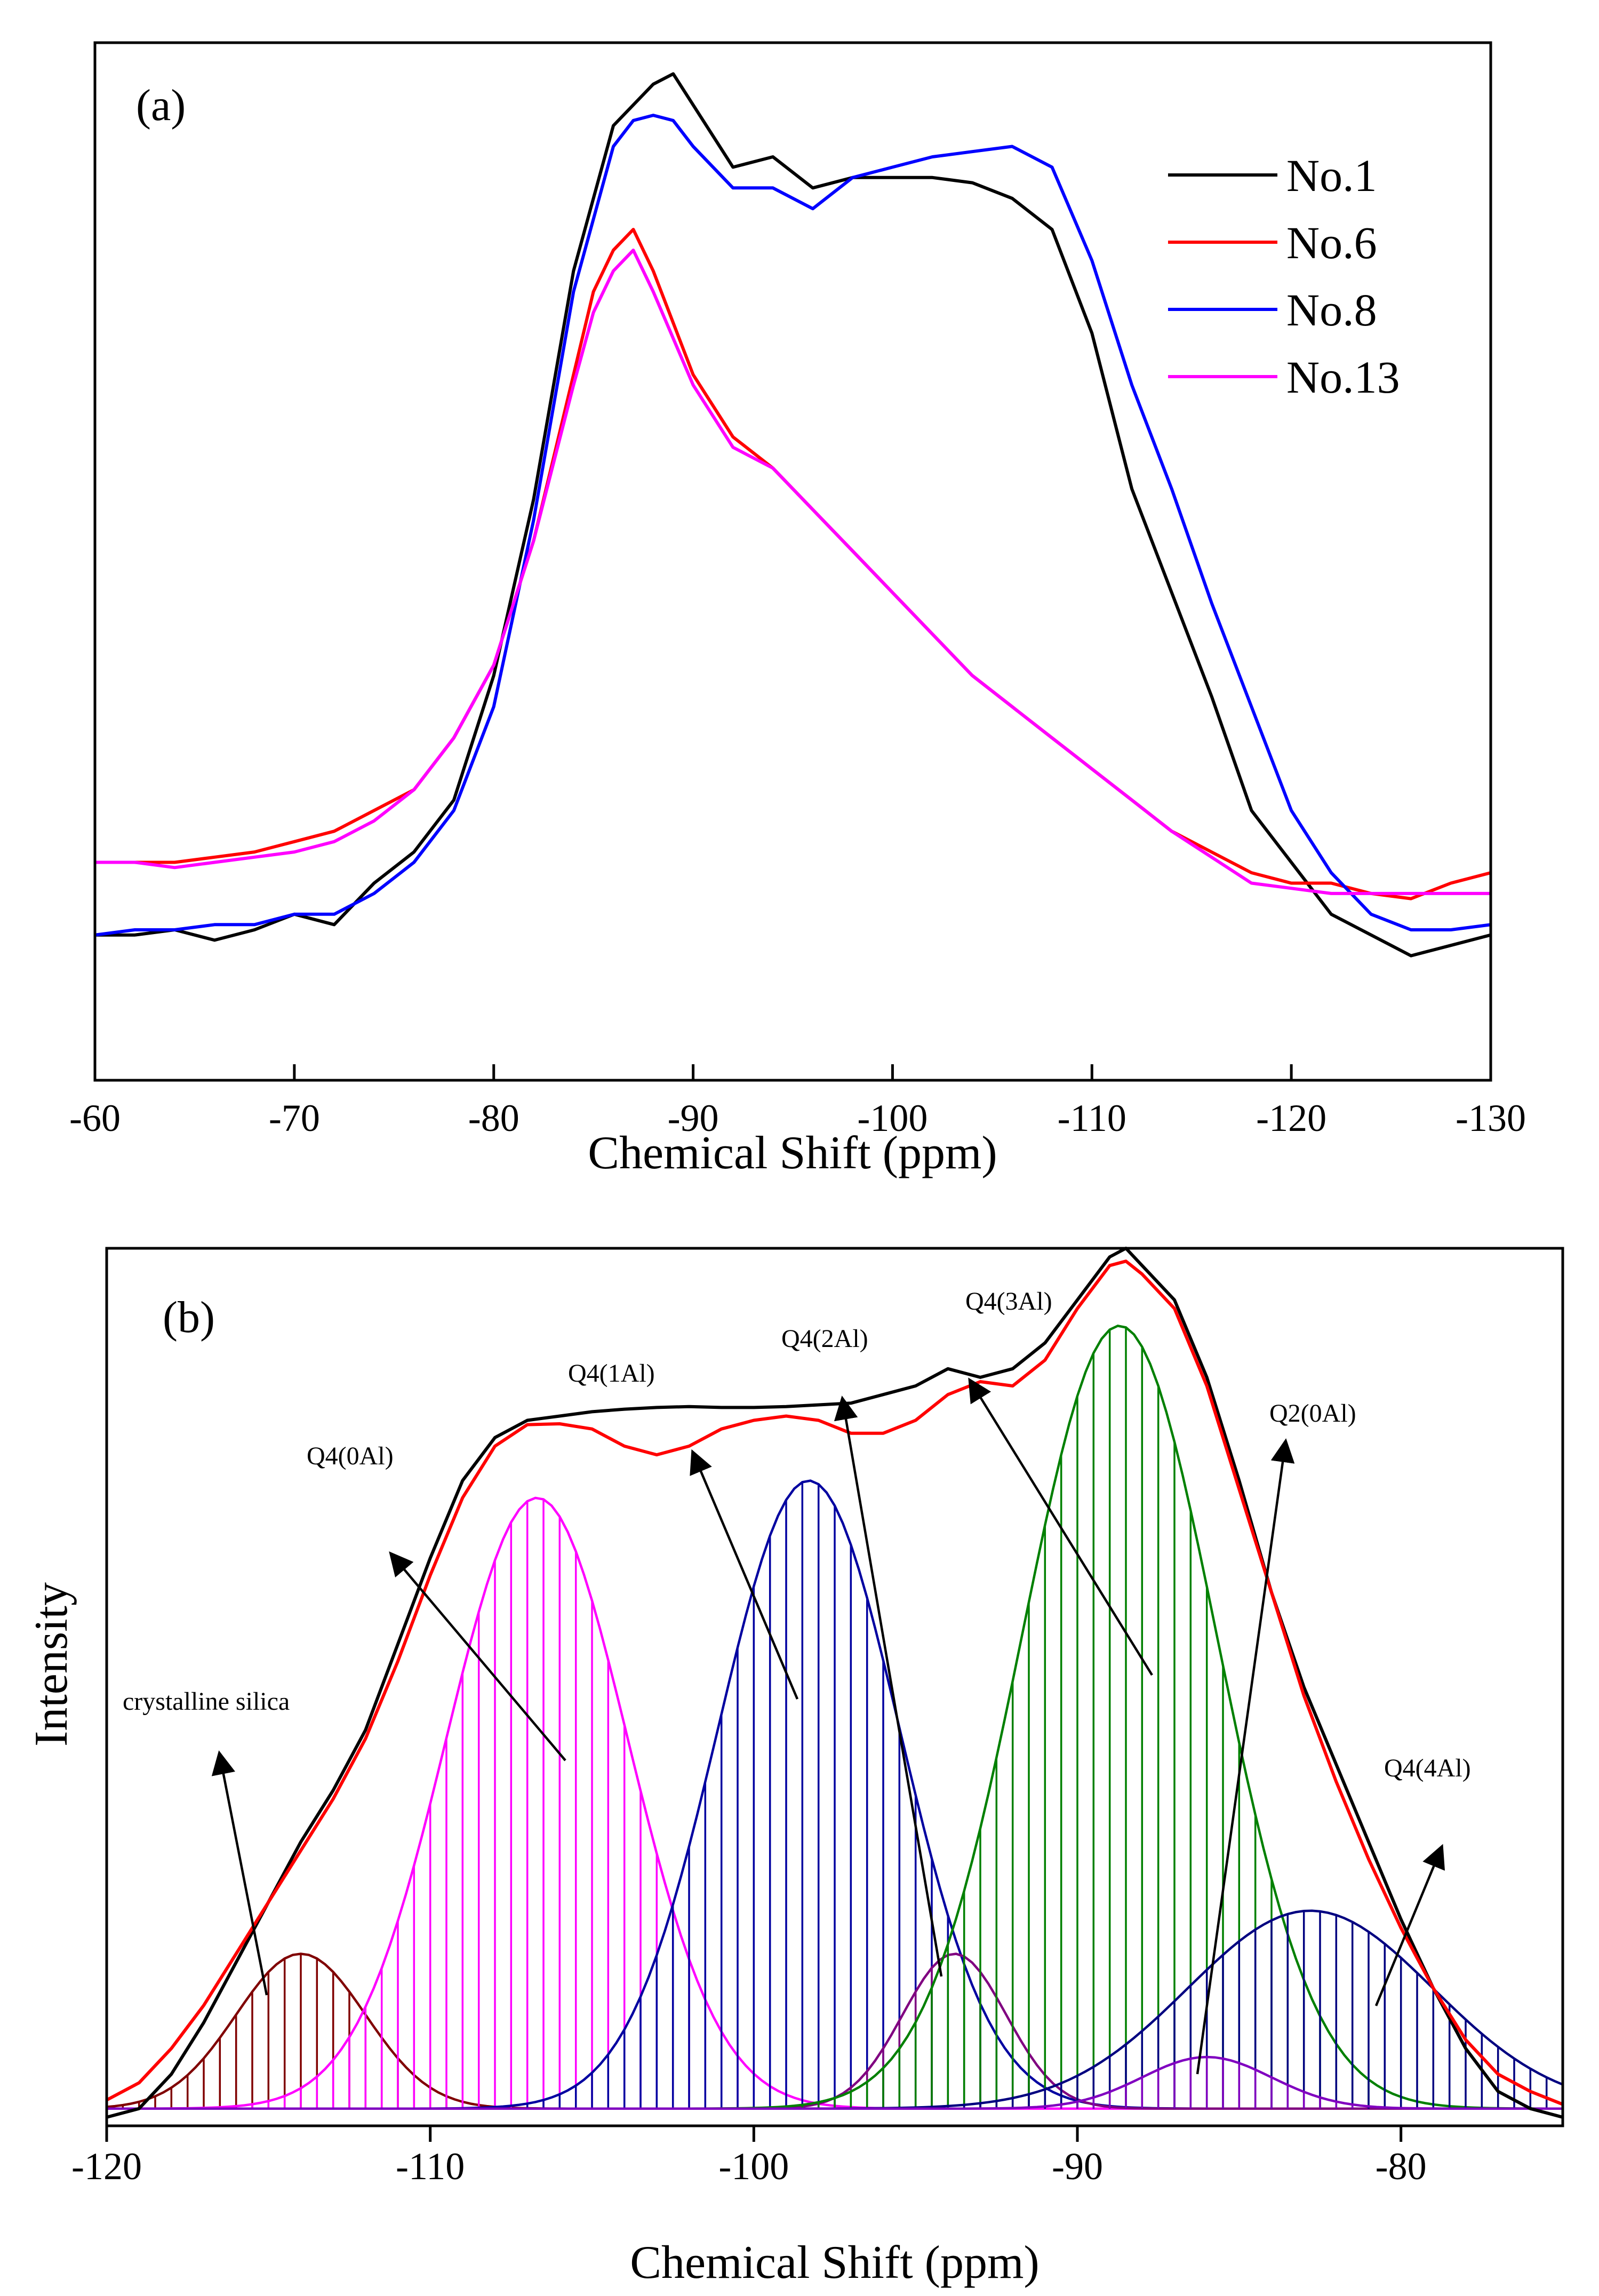  I want to click on annotation-label-q4-0al: Q4(0Al), so click(350, 1456).